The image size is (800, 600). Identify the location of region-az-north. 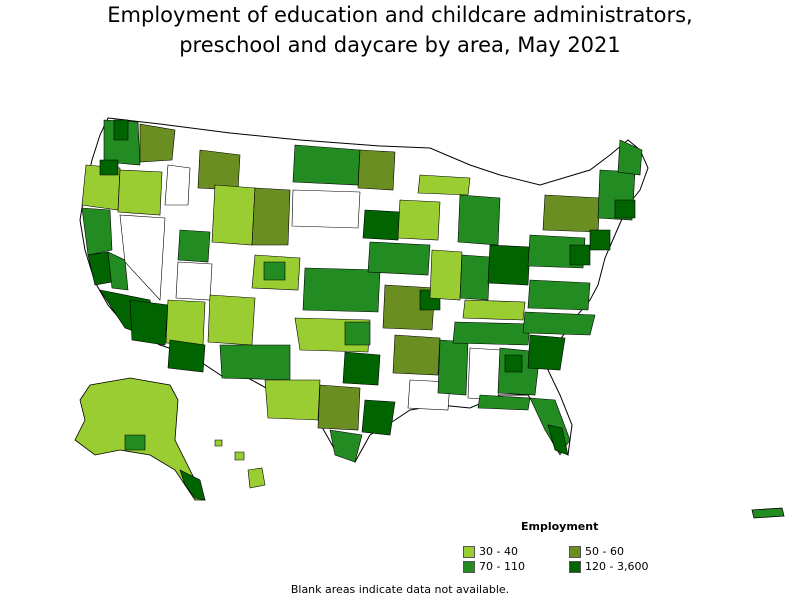
(185, 322).